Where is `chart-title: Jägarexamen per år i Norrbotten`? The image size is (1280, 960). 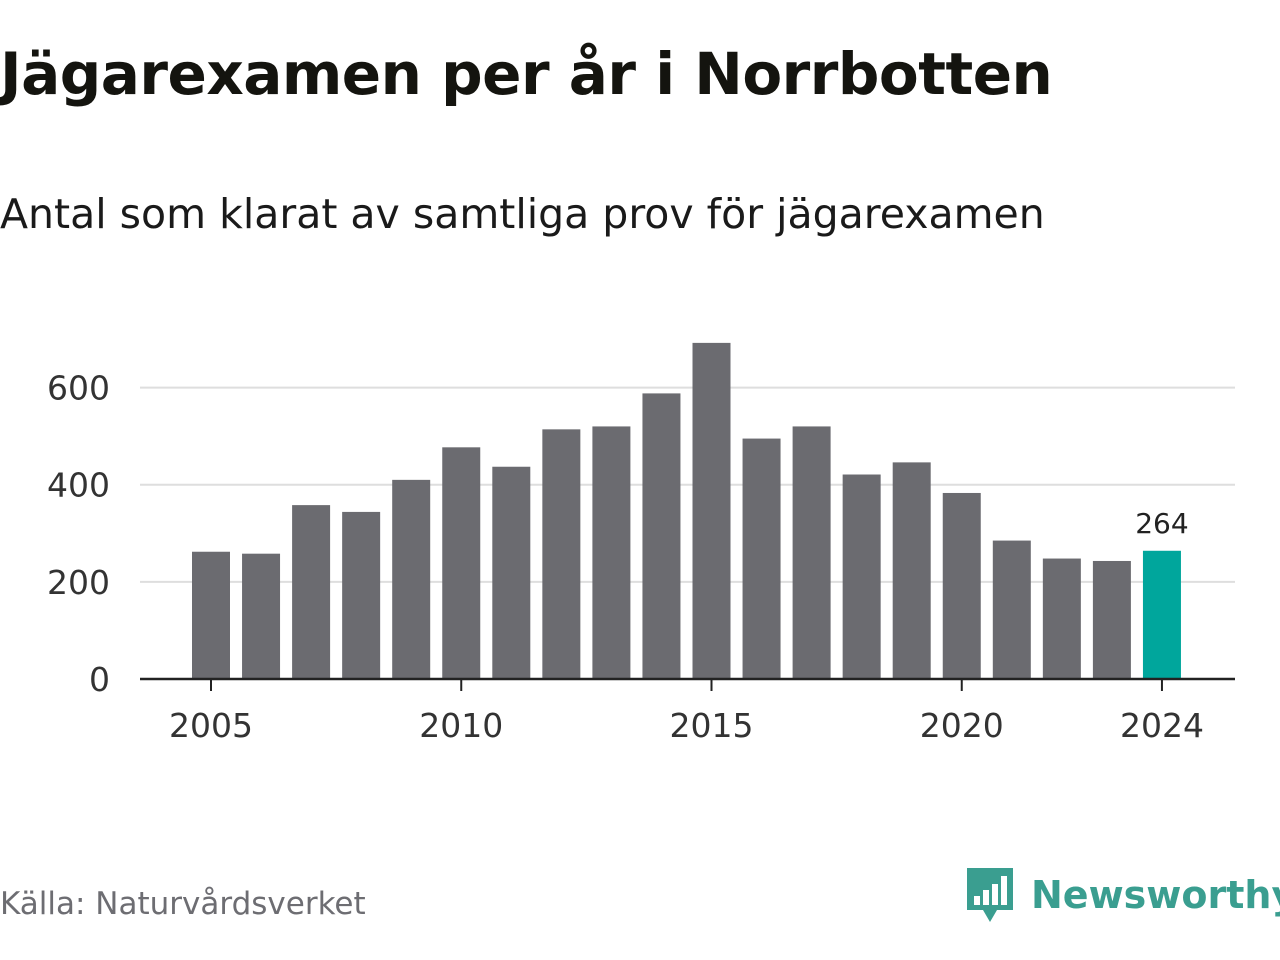 chart-title: Jägarexamen per år i Norrbotten is located at coordinates (526, 74).